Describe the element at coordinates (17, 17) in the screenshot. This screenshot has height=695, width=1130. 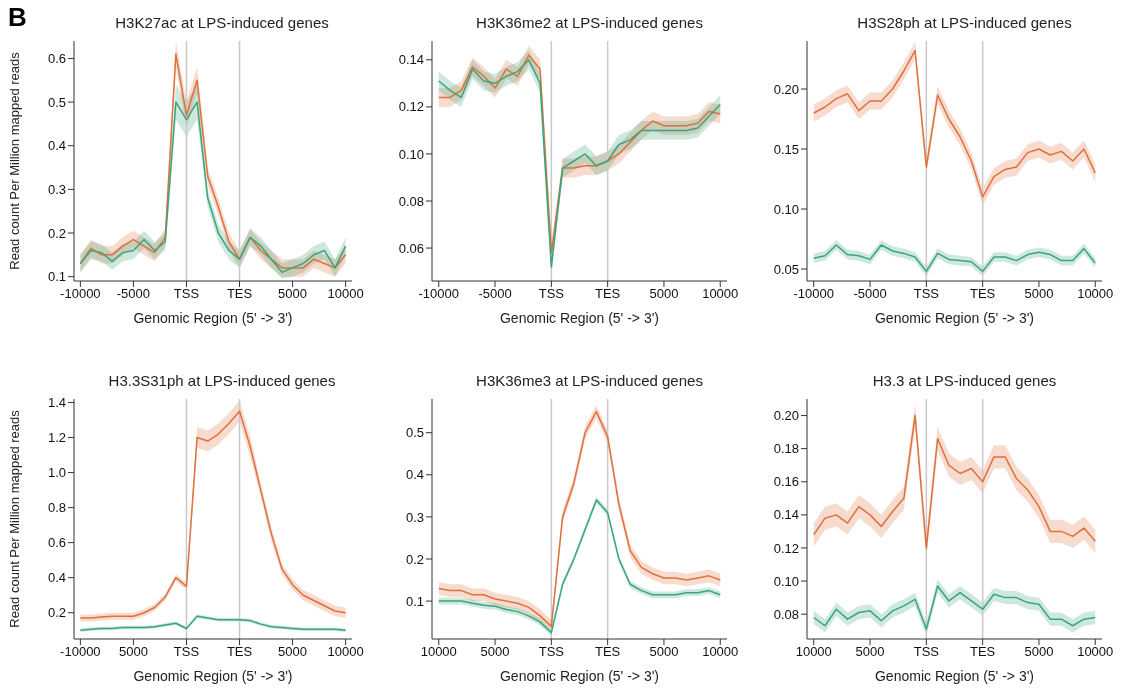
I see `text: B` at that location.